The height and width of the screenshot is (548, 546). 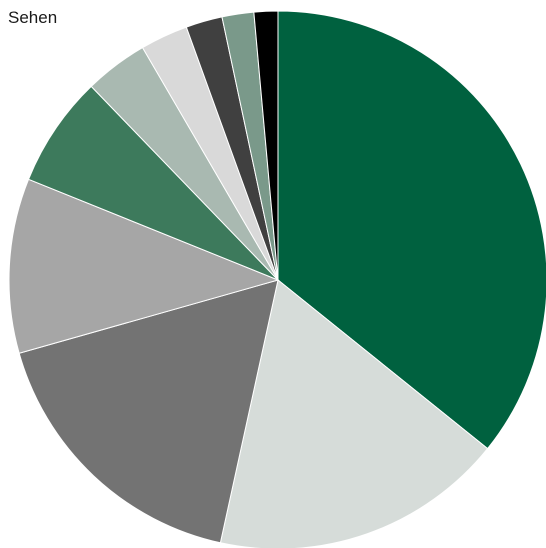 What do you see at coordinates (33, 17) in the screenshot?
I see `chart-title: Sehen` at bounding box center [33, 17].